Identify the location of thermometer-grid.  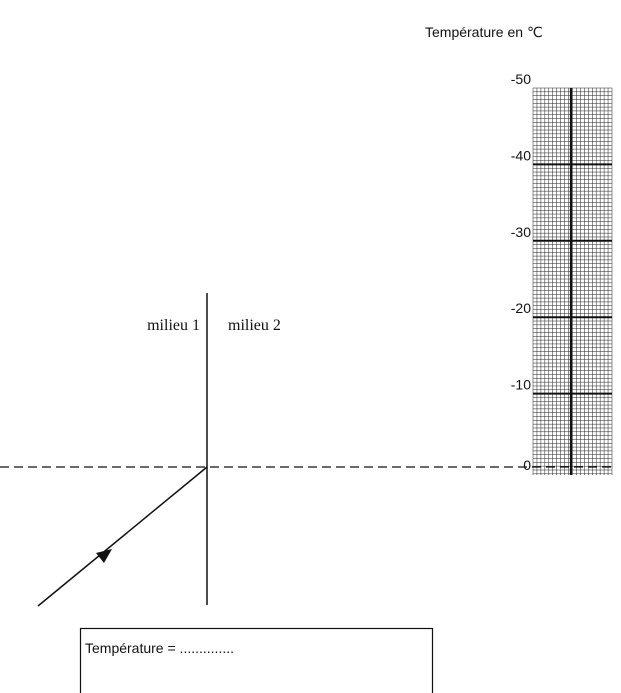
(572, 281).